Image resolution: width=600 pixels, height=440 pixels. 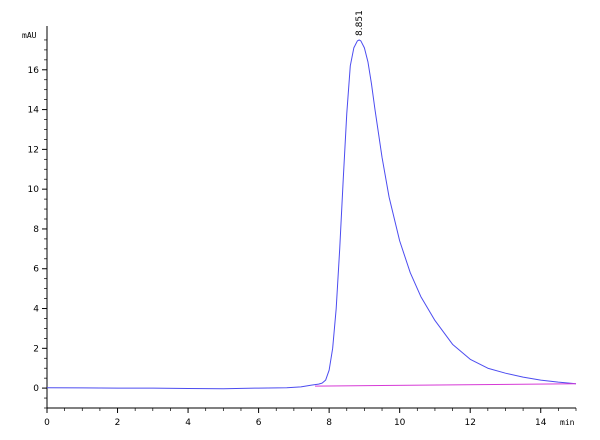 I want to click on y-tick-label: 10, so click(x=34, y=190).